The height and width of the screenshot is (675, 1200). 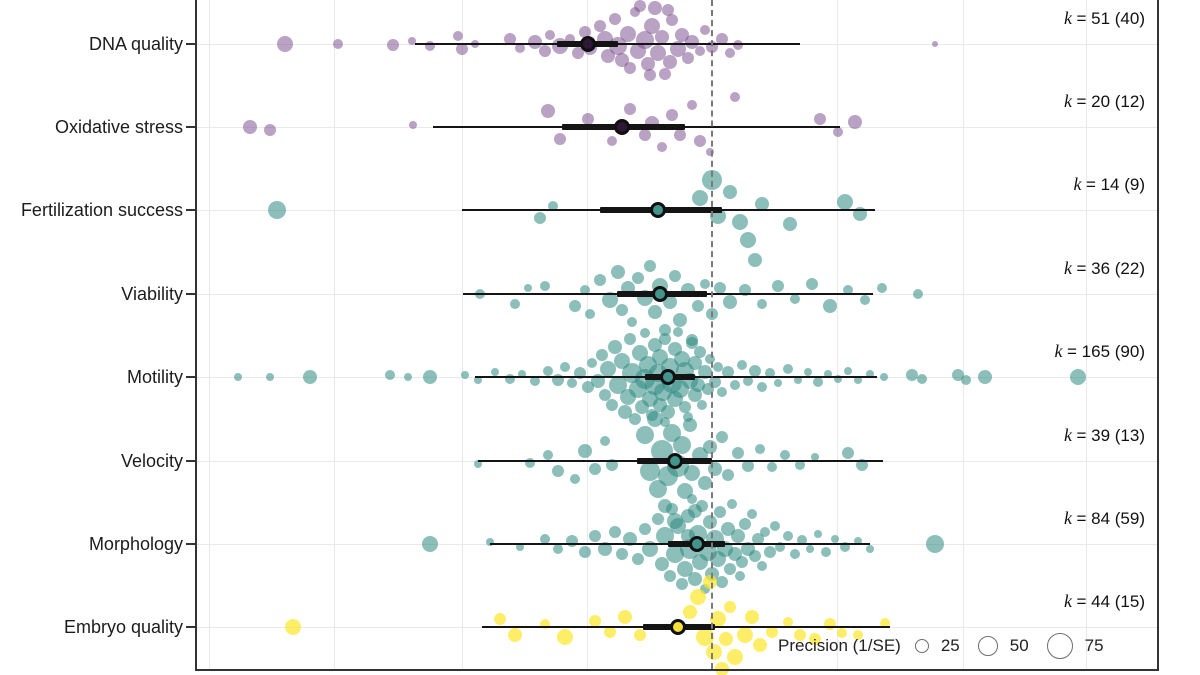 What do you see at coordinates (1158, 335) in the screenshot?
I see `panel-right-border` at bounding box center [1158, 335].